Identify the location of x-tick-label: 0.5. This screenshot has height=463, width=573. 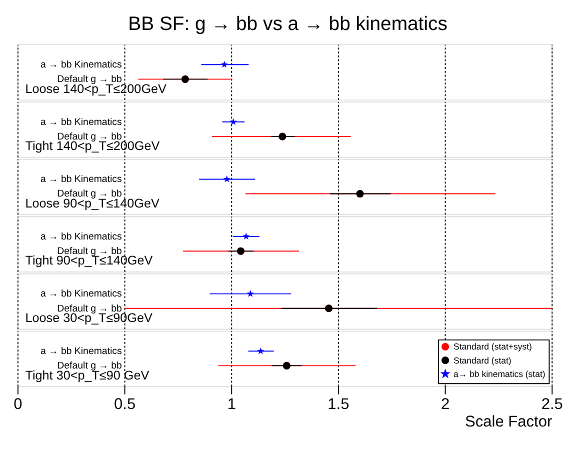
(125, 404).